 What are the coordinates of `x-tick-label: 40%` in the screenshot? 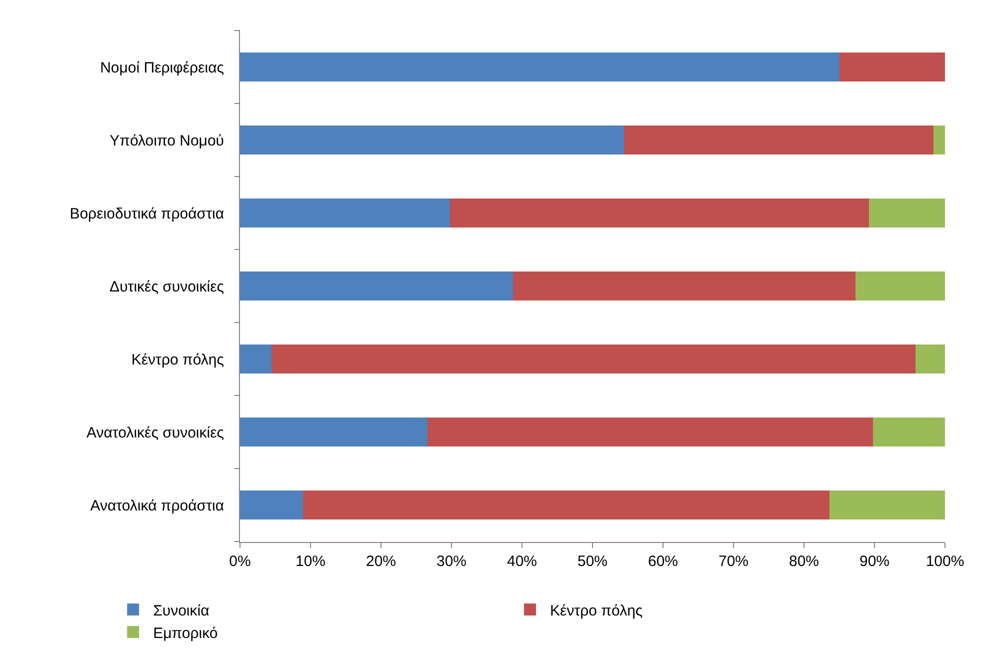 It's located at (522, 561).